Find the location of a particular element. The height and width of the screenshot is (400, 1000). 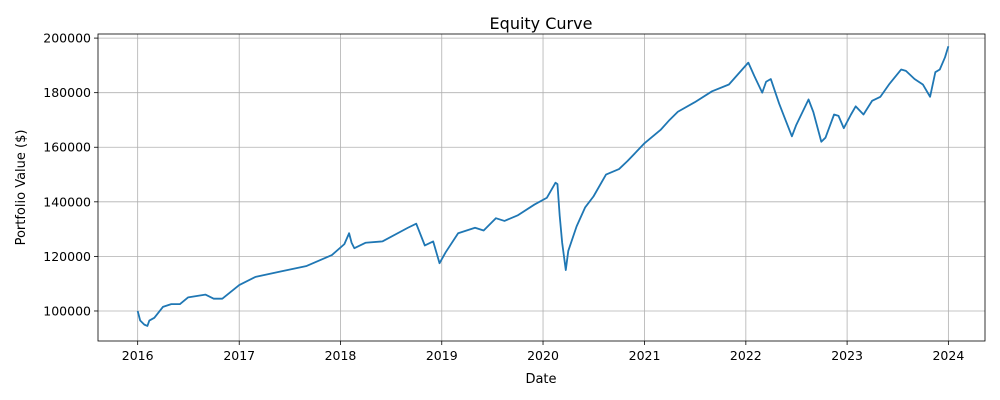

x-tick-label: 2020 is located at coordinates (543, 355).